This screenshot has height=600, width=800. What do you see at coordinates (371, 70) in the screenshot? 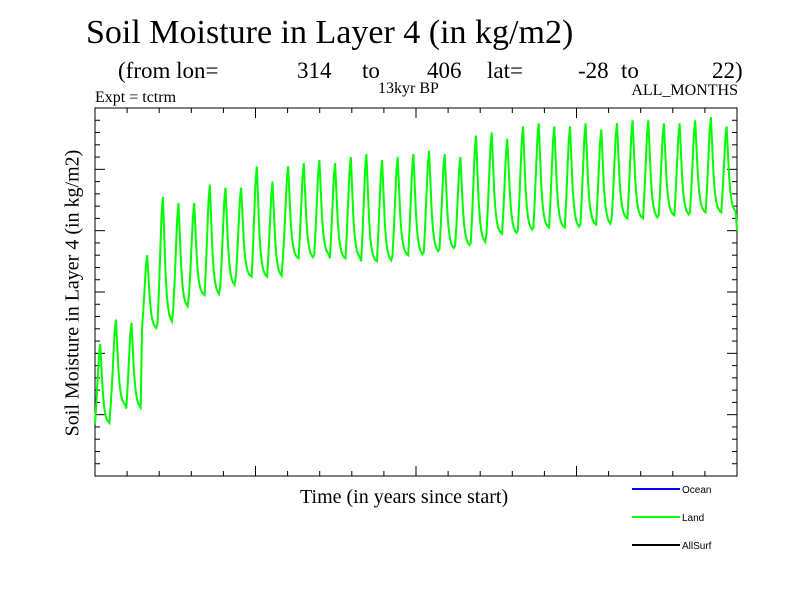
I see `subtitle-to-label: to` at bounding box center [371, 70].